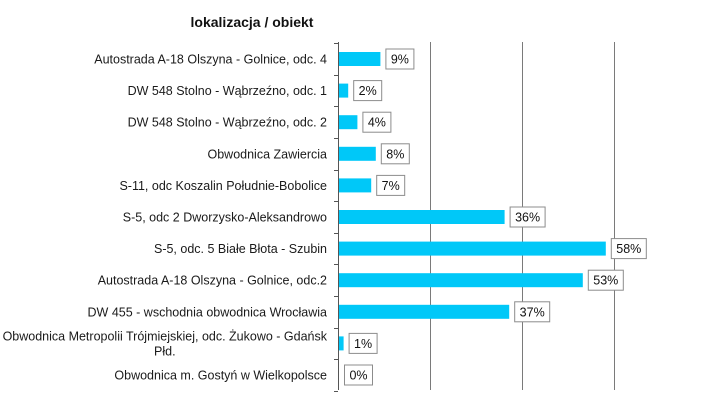 The image size is (721, 403). I want to click on data-label: 9%, so click(400, 59).